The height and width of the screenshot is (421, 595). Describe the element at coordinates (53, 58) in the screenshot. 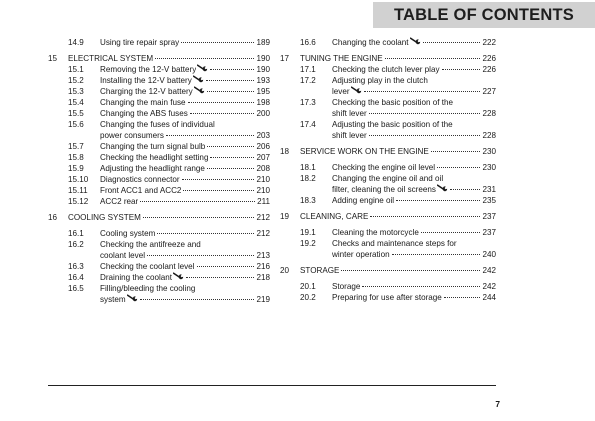

I see `toc-entry-number: 15` at that location.